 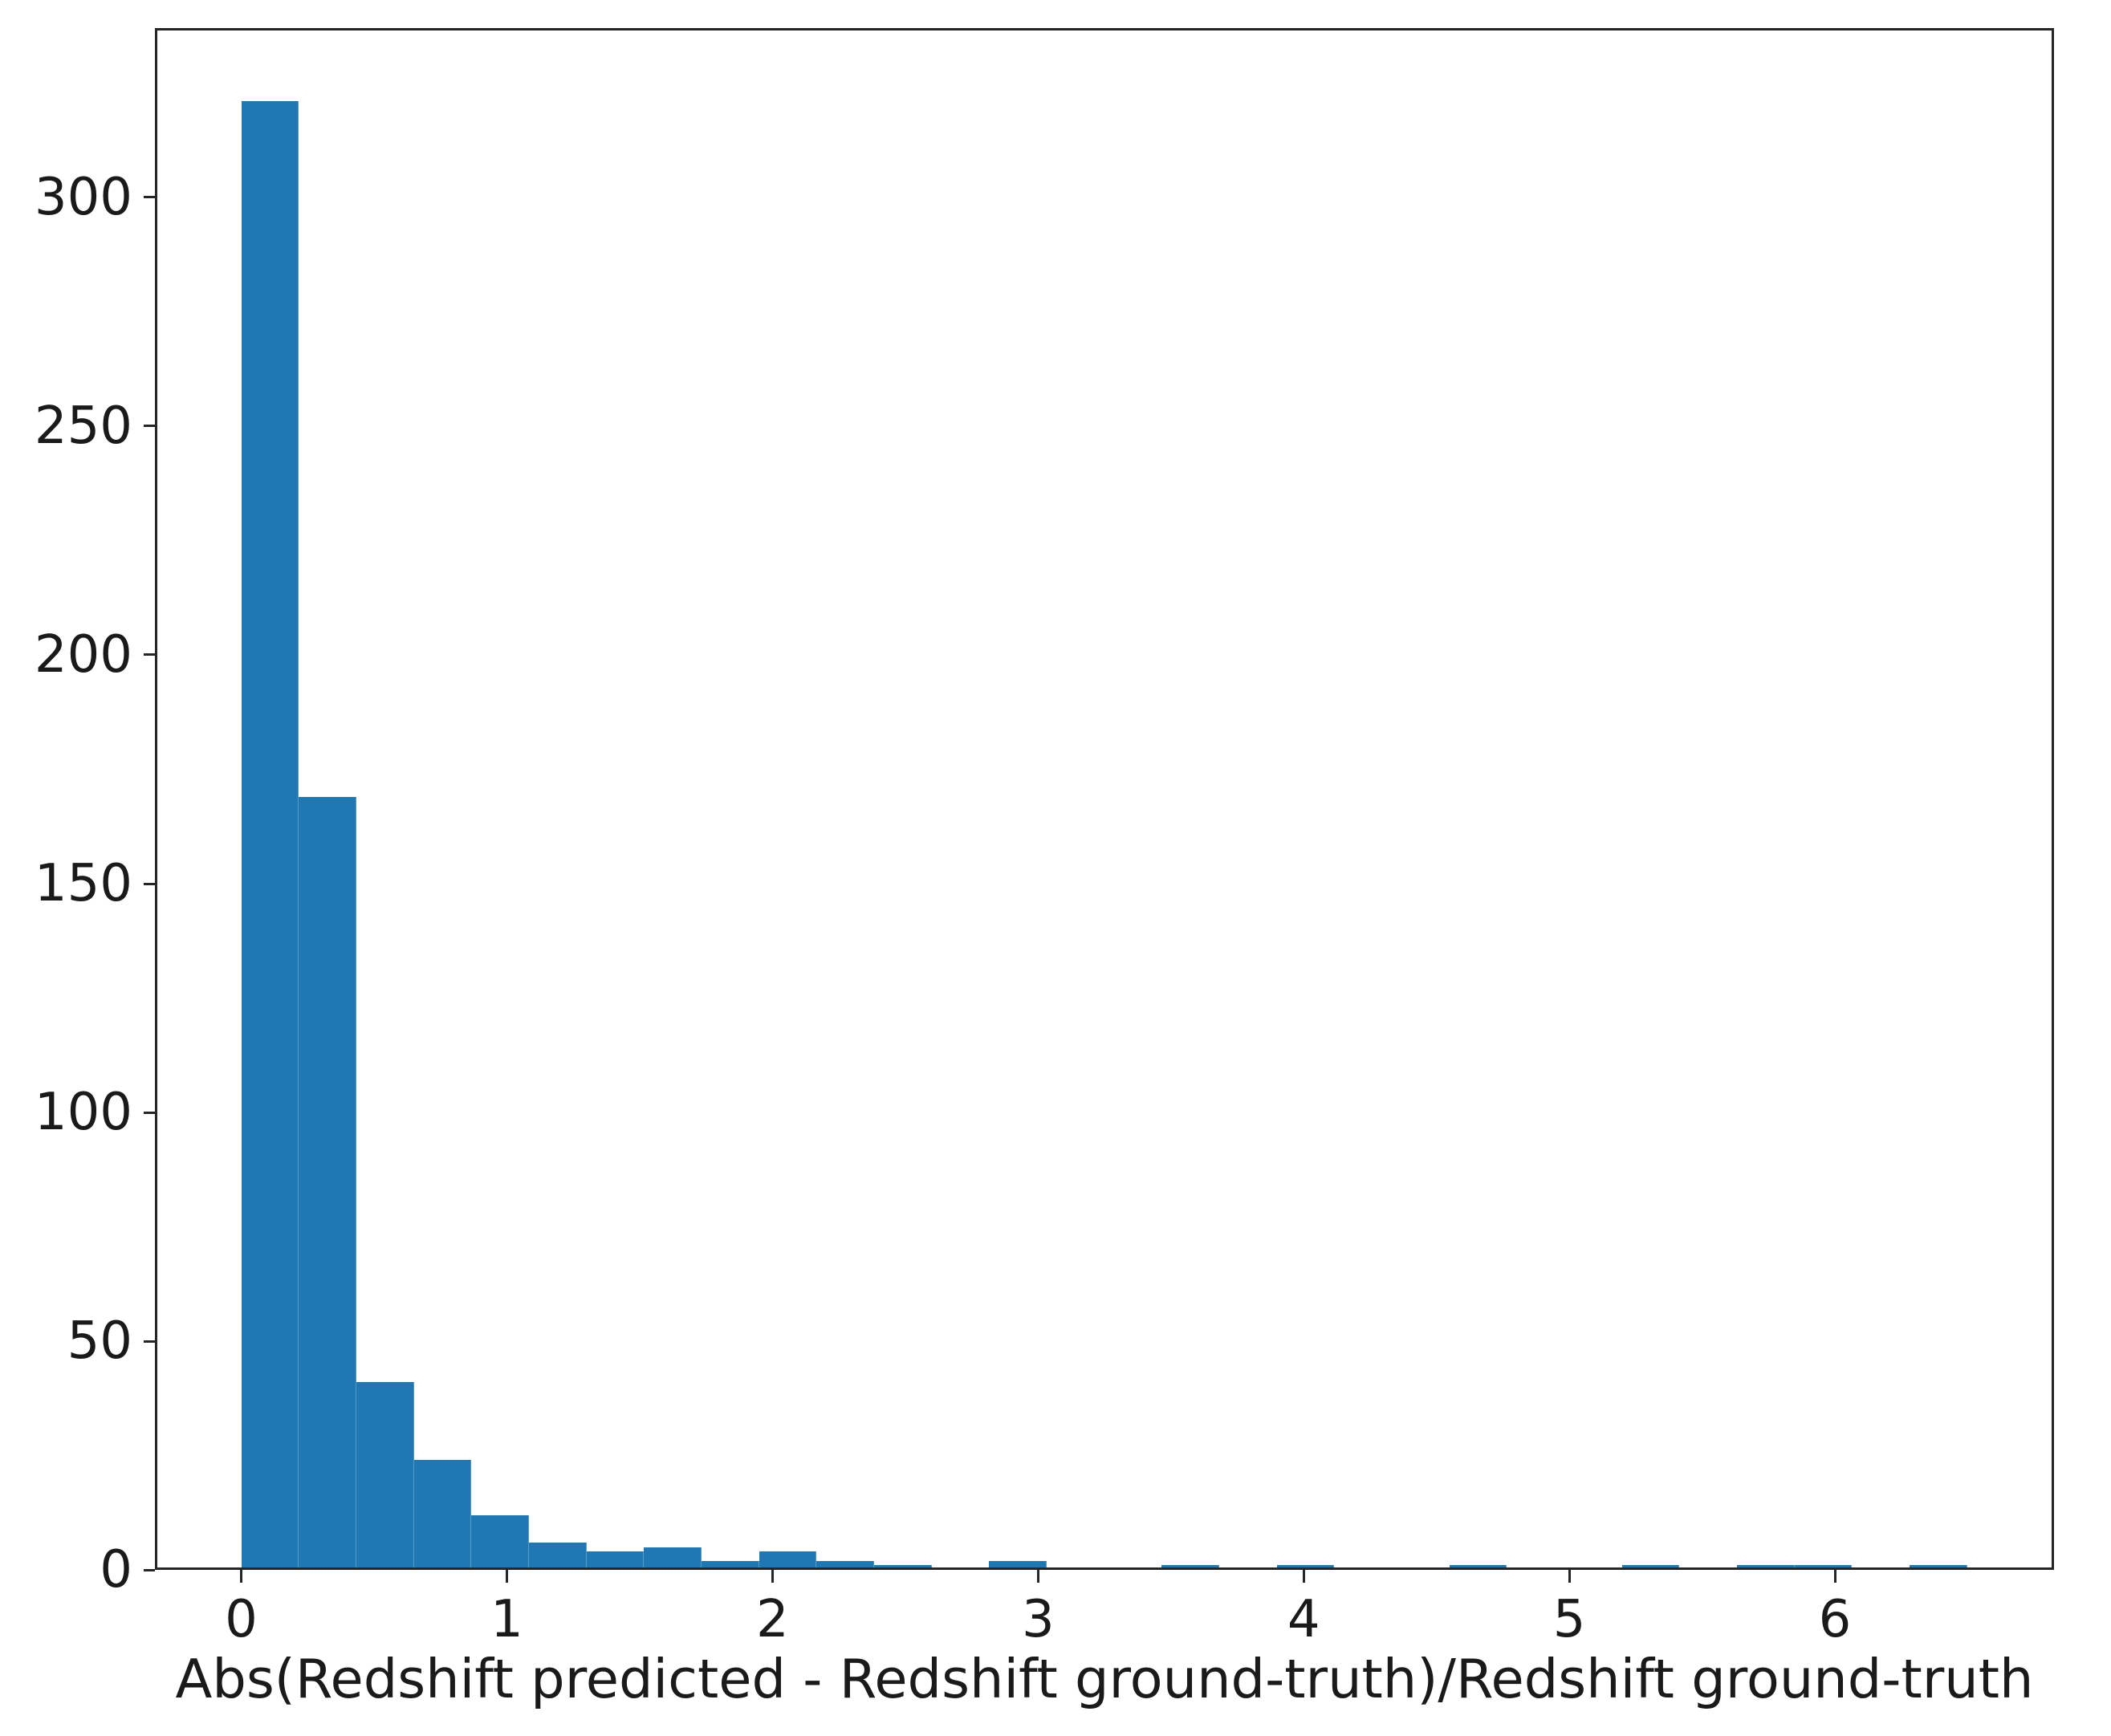 I want to click on x-tick-label: 6, so click(x=1835, y=1619).